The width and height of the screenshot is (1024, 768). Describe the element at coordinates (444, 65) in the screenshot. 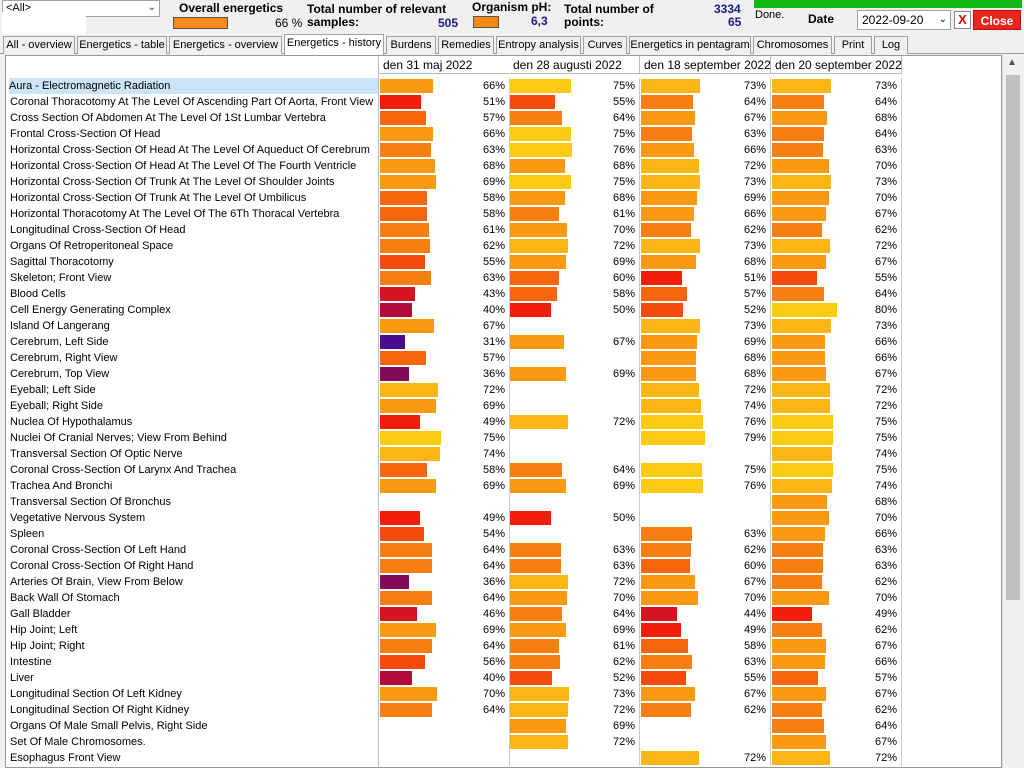

I see `column-header-1: den 31 maj 2022` at that location.